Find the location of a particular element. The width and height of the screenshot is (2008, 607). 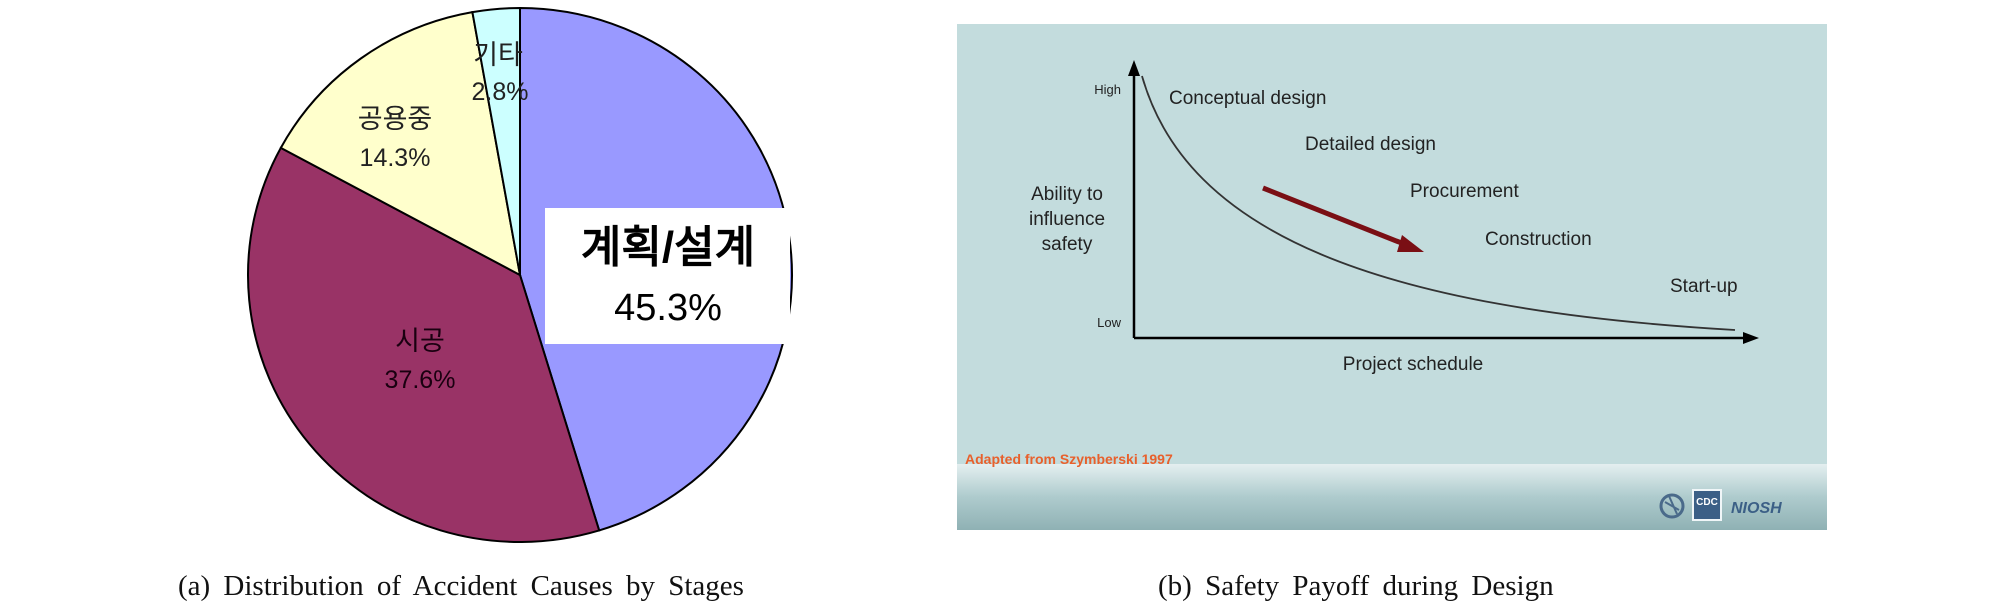

y-axis-label-line-1: Ability to is located at coordinates (1067, 194).